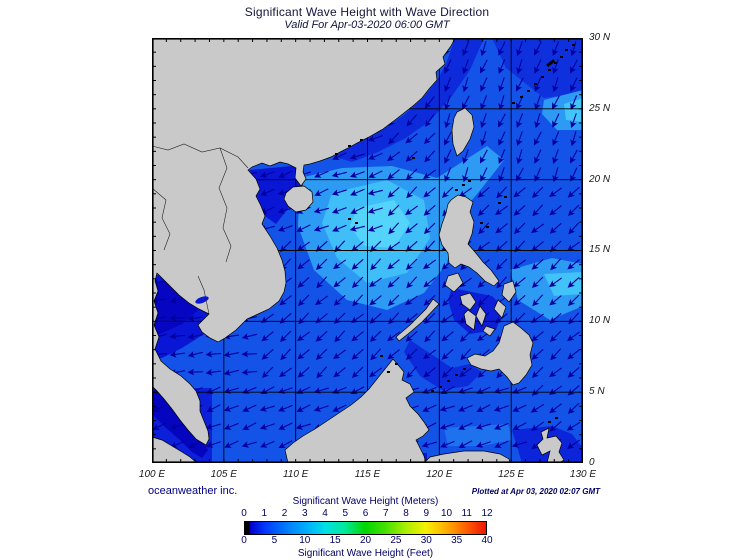 This screenshot has height=560, width=755. I want to click on meters-tick: 8, so click(406, 513).